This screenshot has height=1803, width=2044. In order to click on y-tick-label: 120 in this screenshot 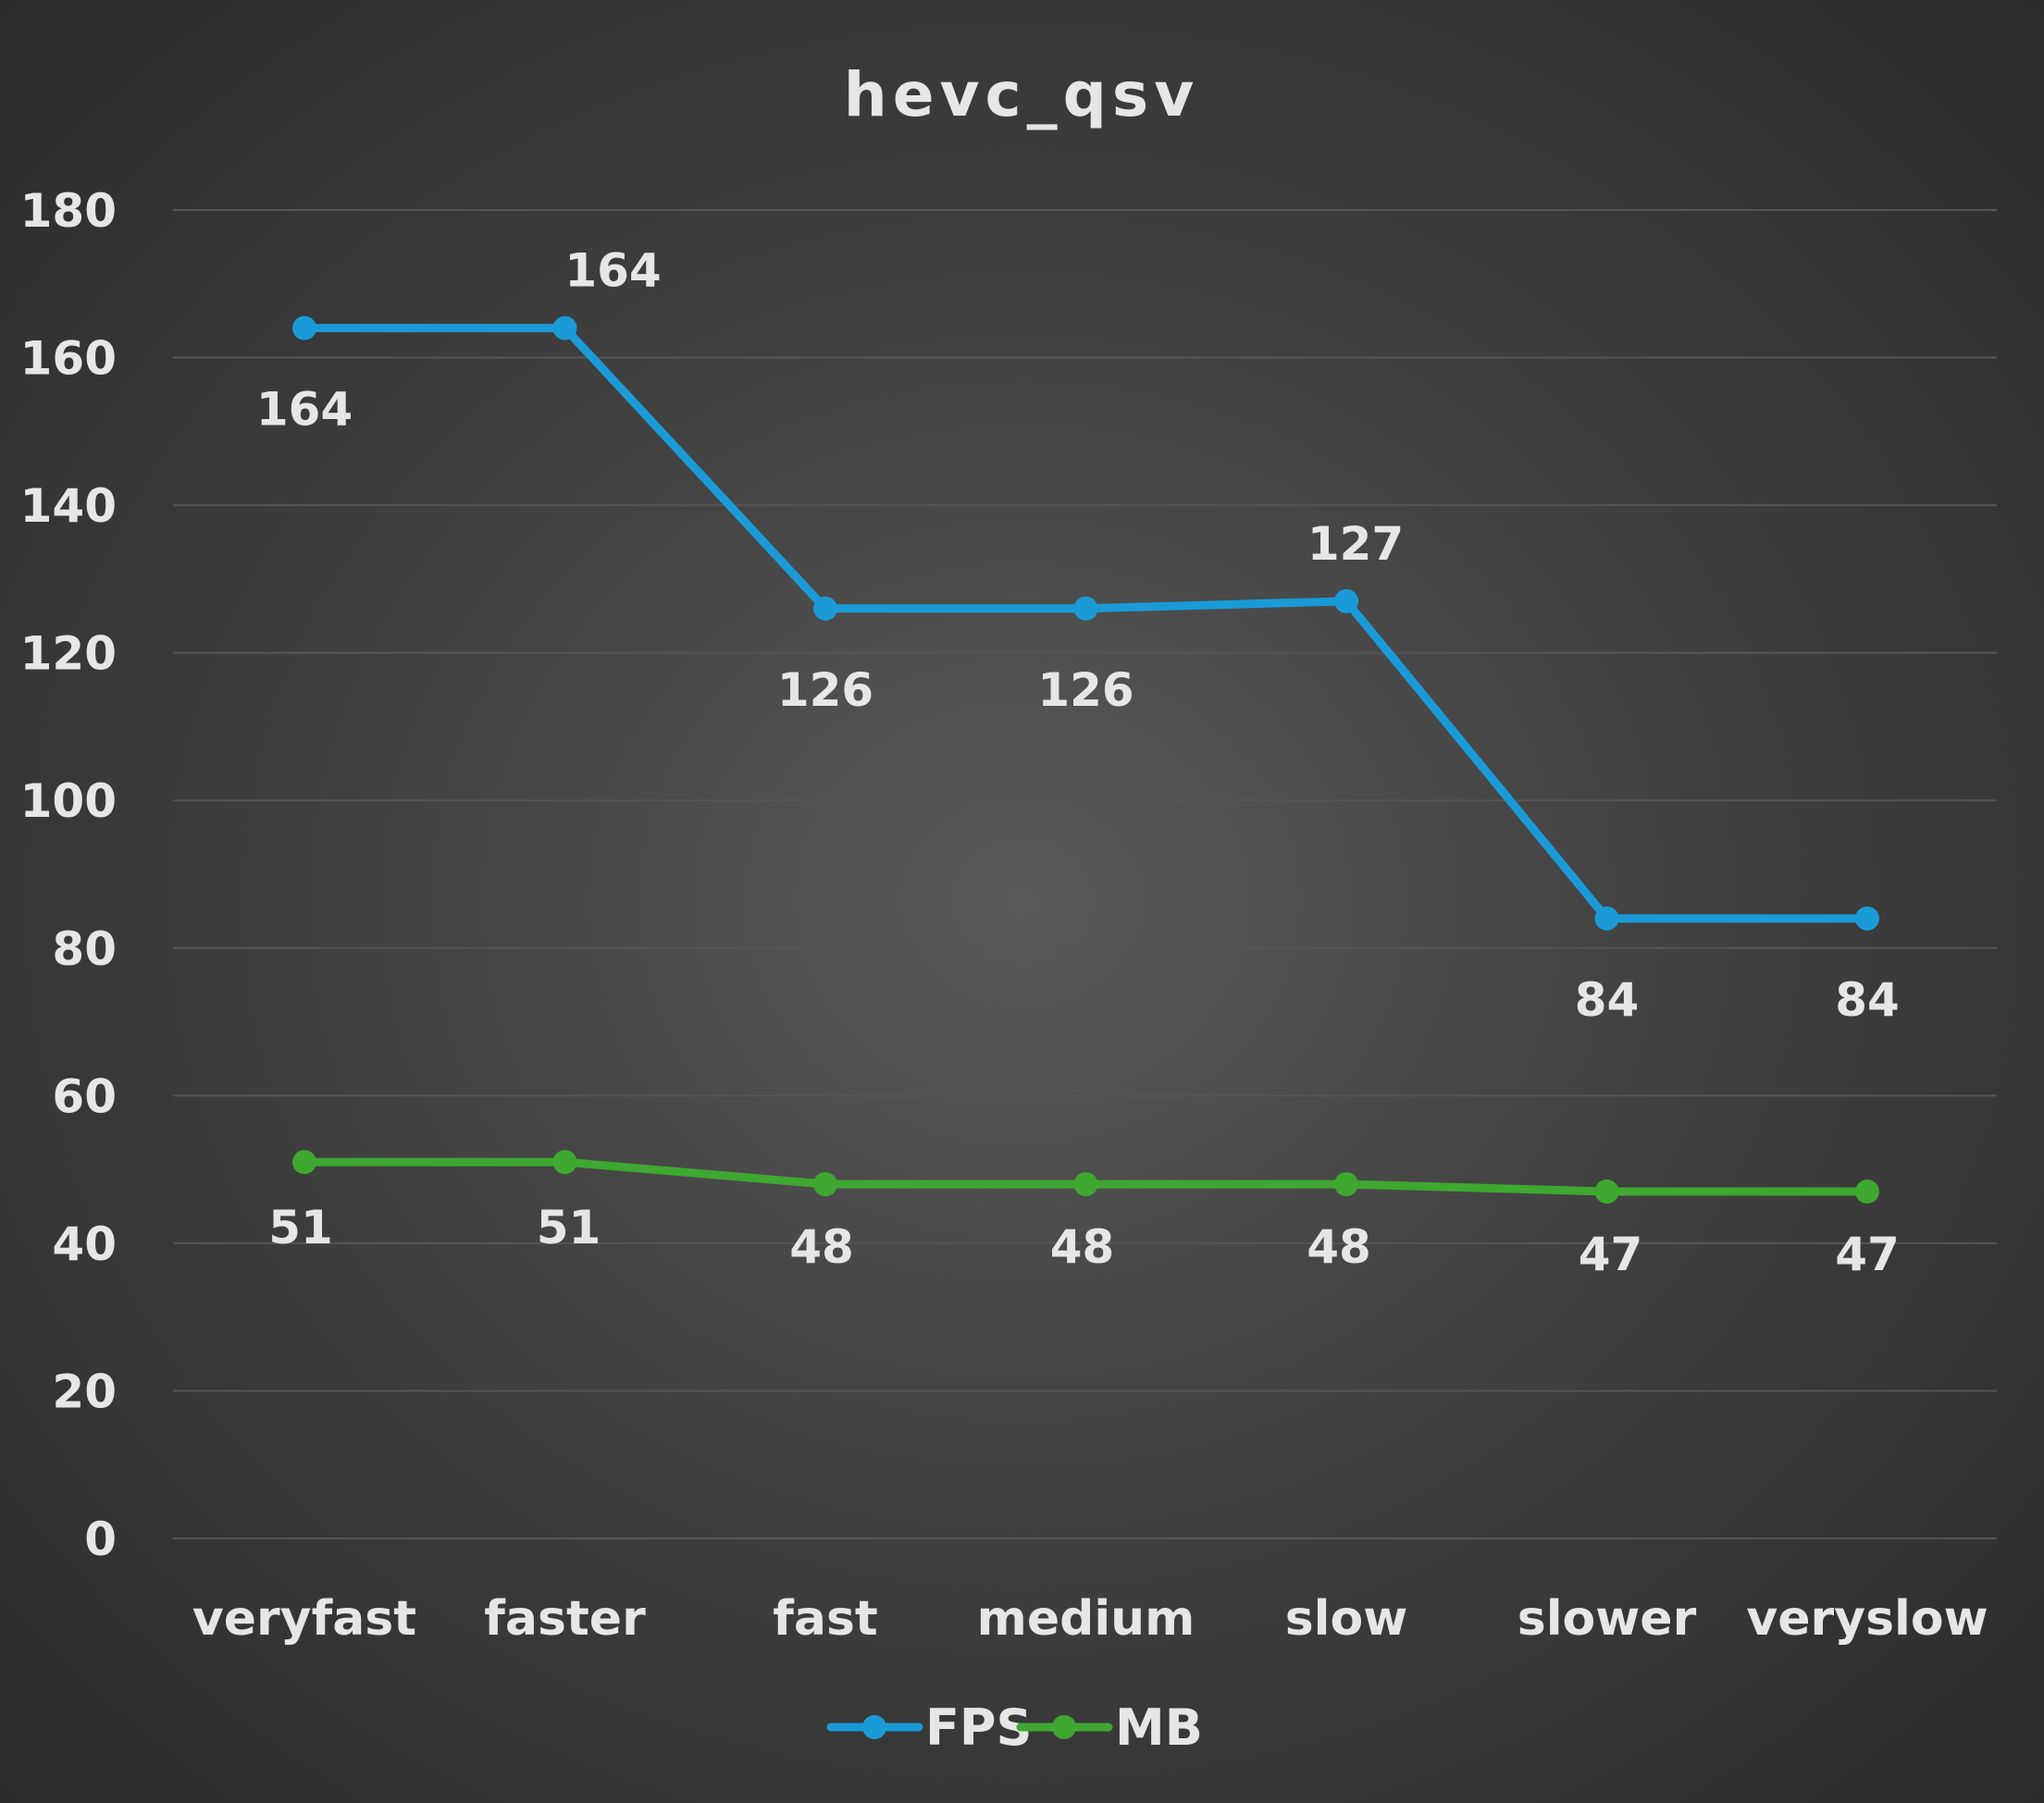, I will do `click(68, 654)`.